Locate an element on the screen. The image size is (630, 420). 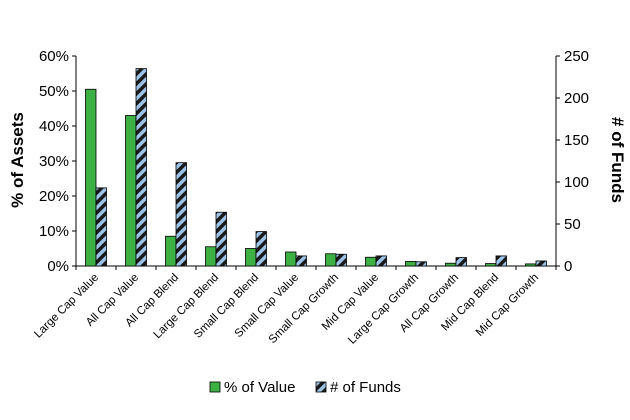
x-tick-label: Small Cap Growth is located at coordinates (304, 309).